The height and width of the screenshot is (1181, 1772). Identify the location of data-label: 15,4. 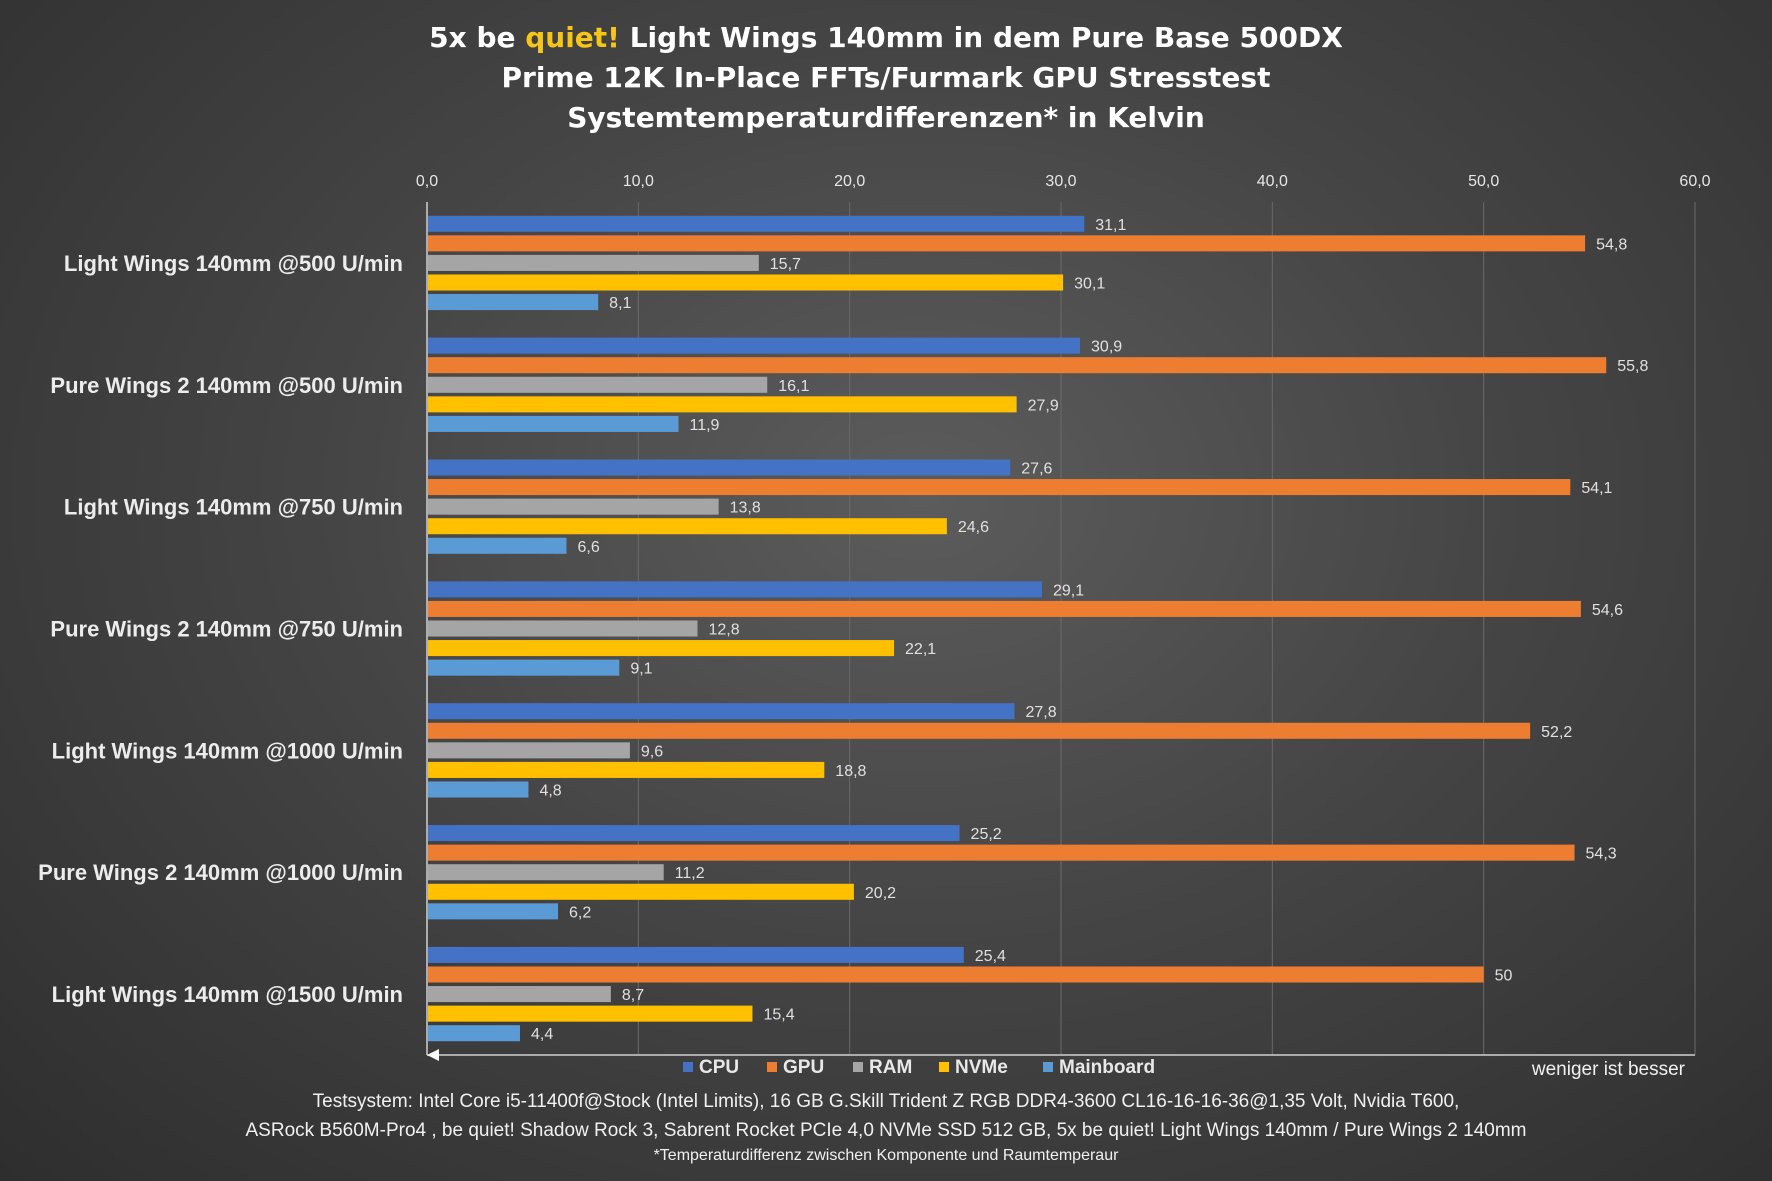
(778, 1015).